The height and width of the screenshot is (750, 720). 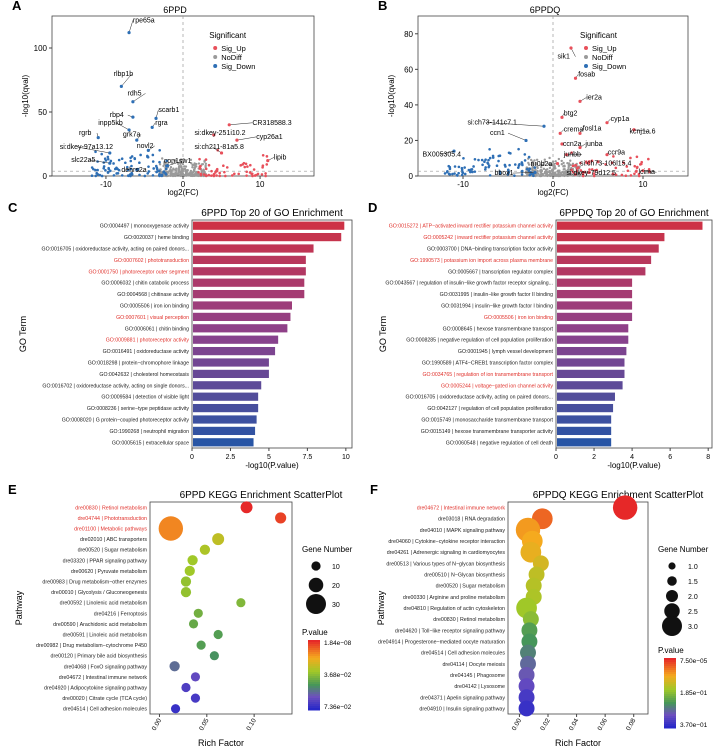 What do you see at coordinates (411, 176) in the screenshot?
I see `y-tick-label: 0` at bounding box center [411, 176].